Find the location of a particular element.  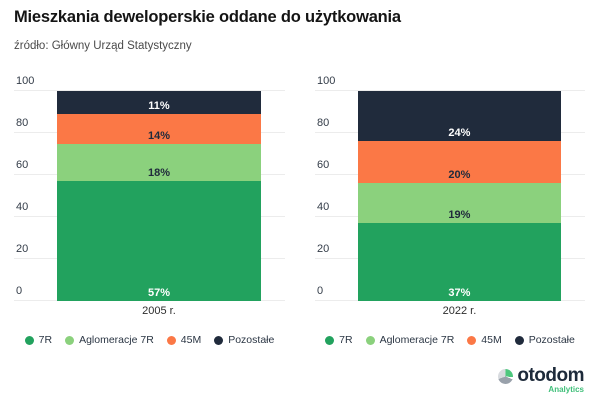

segment-value-label: 11% is located at coordinates (159, 106).